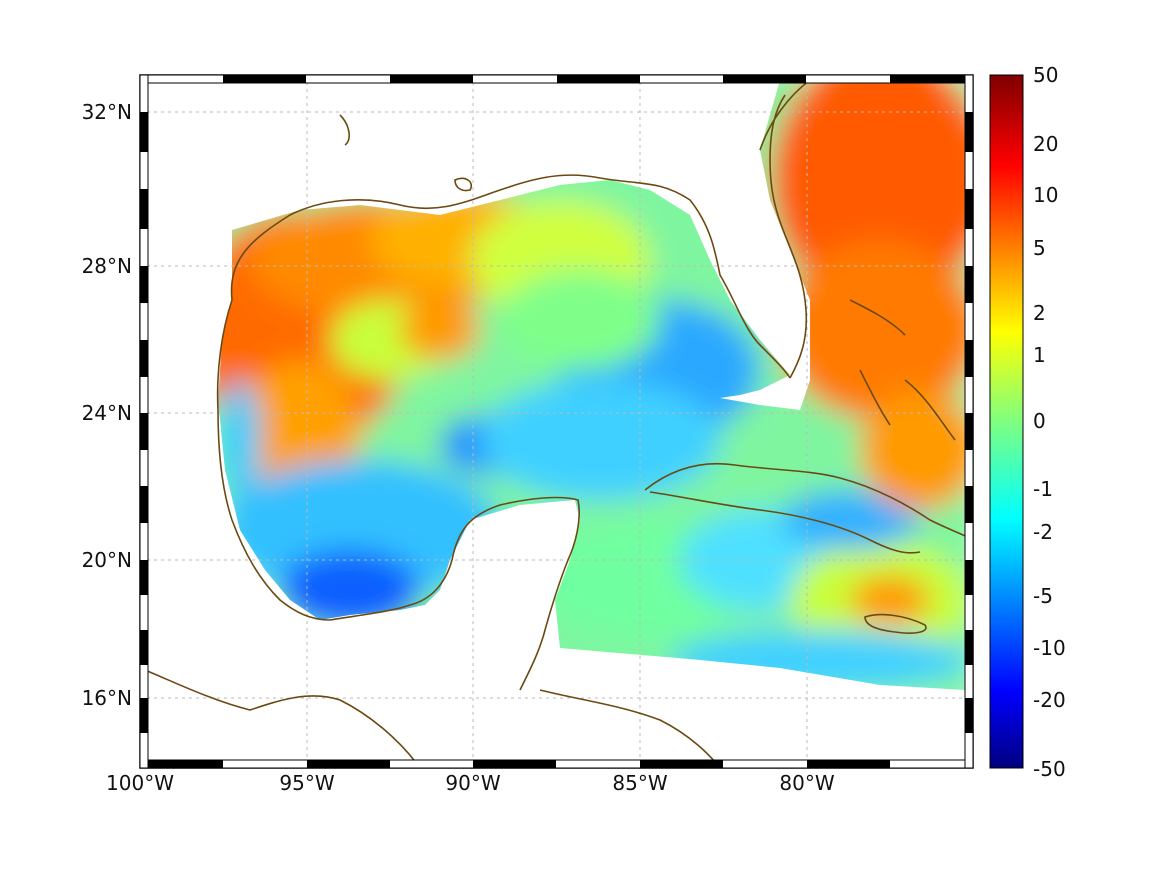 The height and width of the screenshot is (875, 1167). What do you see at coordinates (1045, 144) in the screenshot?
I see `colorbar-tick-label: 20` at bounding box center [1045, 144].